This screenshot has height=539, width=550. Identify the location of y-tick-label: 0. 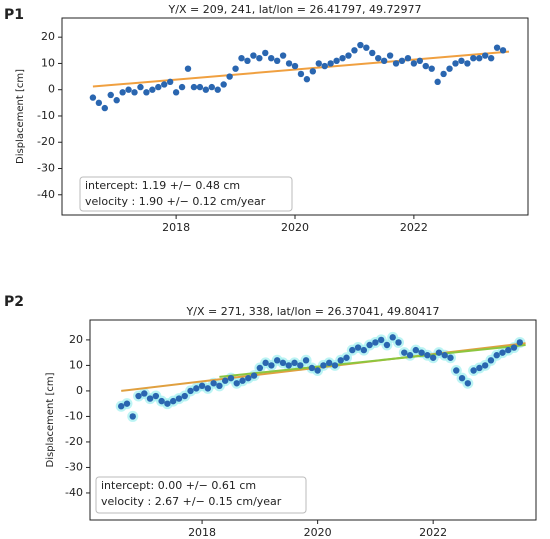
(51, 89).